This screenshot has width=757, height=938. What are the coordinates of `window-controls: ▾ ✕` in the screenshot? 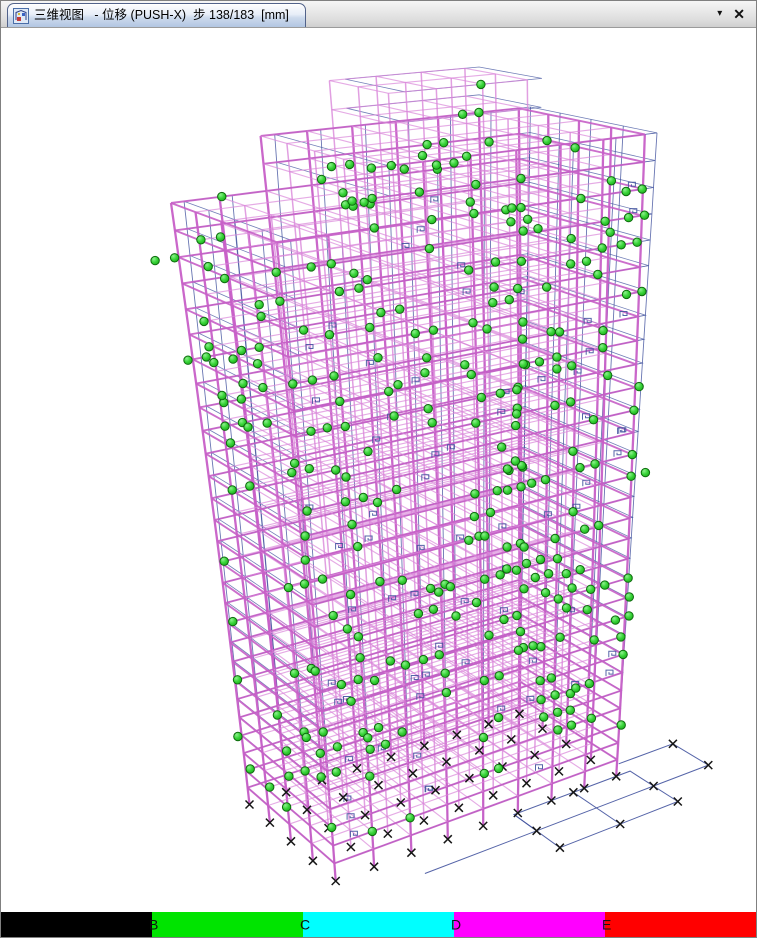 It's located at (731, 13).